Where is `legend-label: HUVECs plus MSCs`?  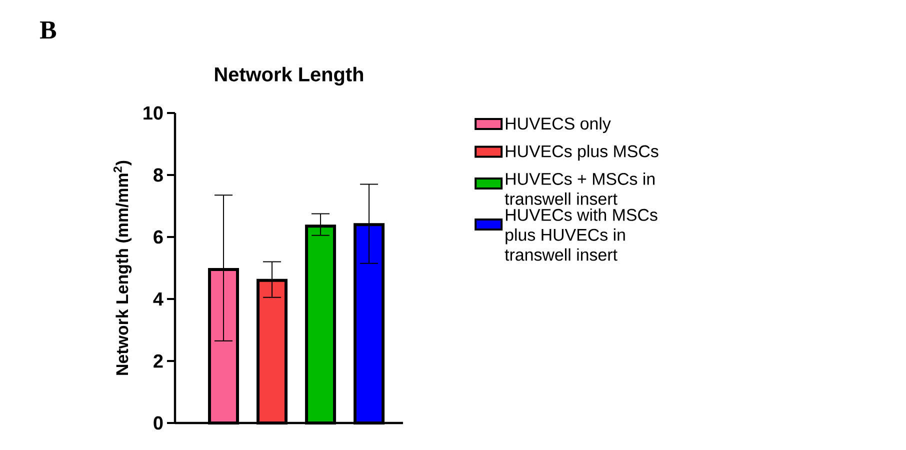
legend-label: HUVECs plus MSCs is located at coordinates (582, 152).